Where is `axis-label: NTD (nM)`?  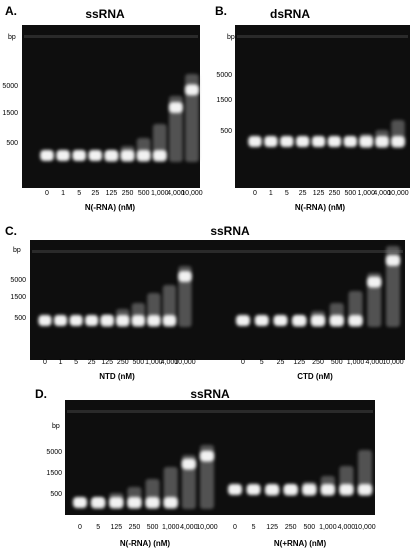
axis-label: NTD (nM) is located at coordinates (117, 376).